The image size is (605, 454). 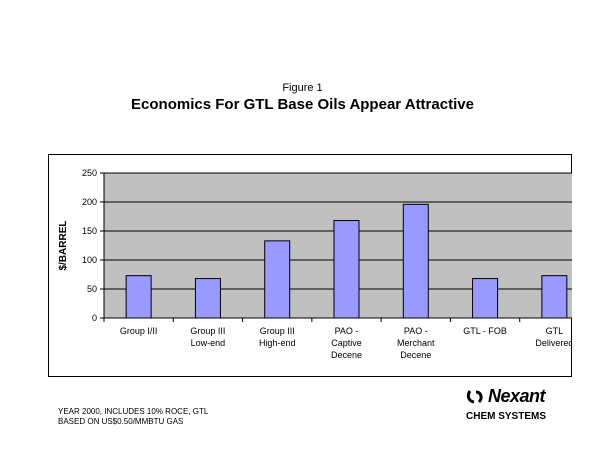 What do you see at coordinates (208, 343) in the screenshot?
I see `x-category-label: Low-end` at bounding box center [208, 343].